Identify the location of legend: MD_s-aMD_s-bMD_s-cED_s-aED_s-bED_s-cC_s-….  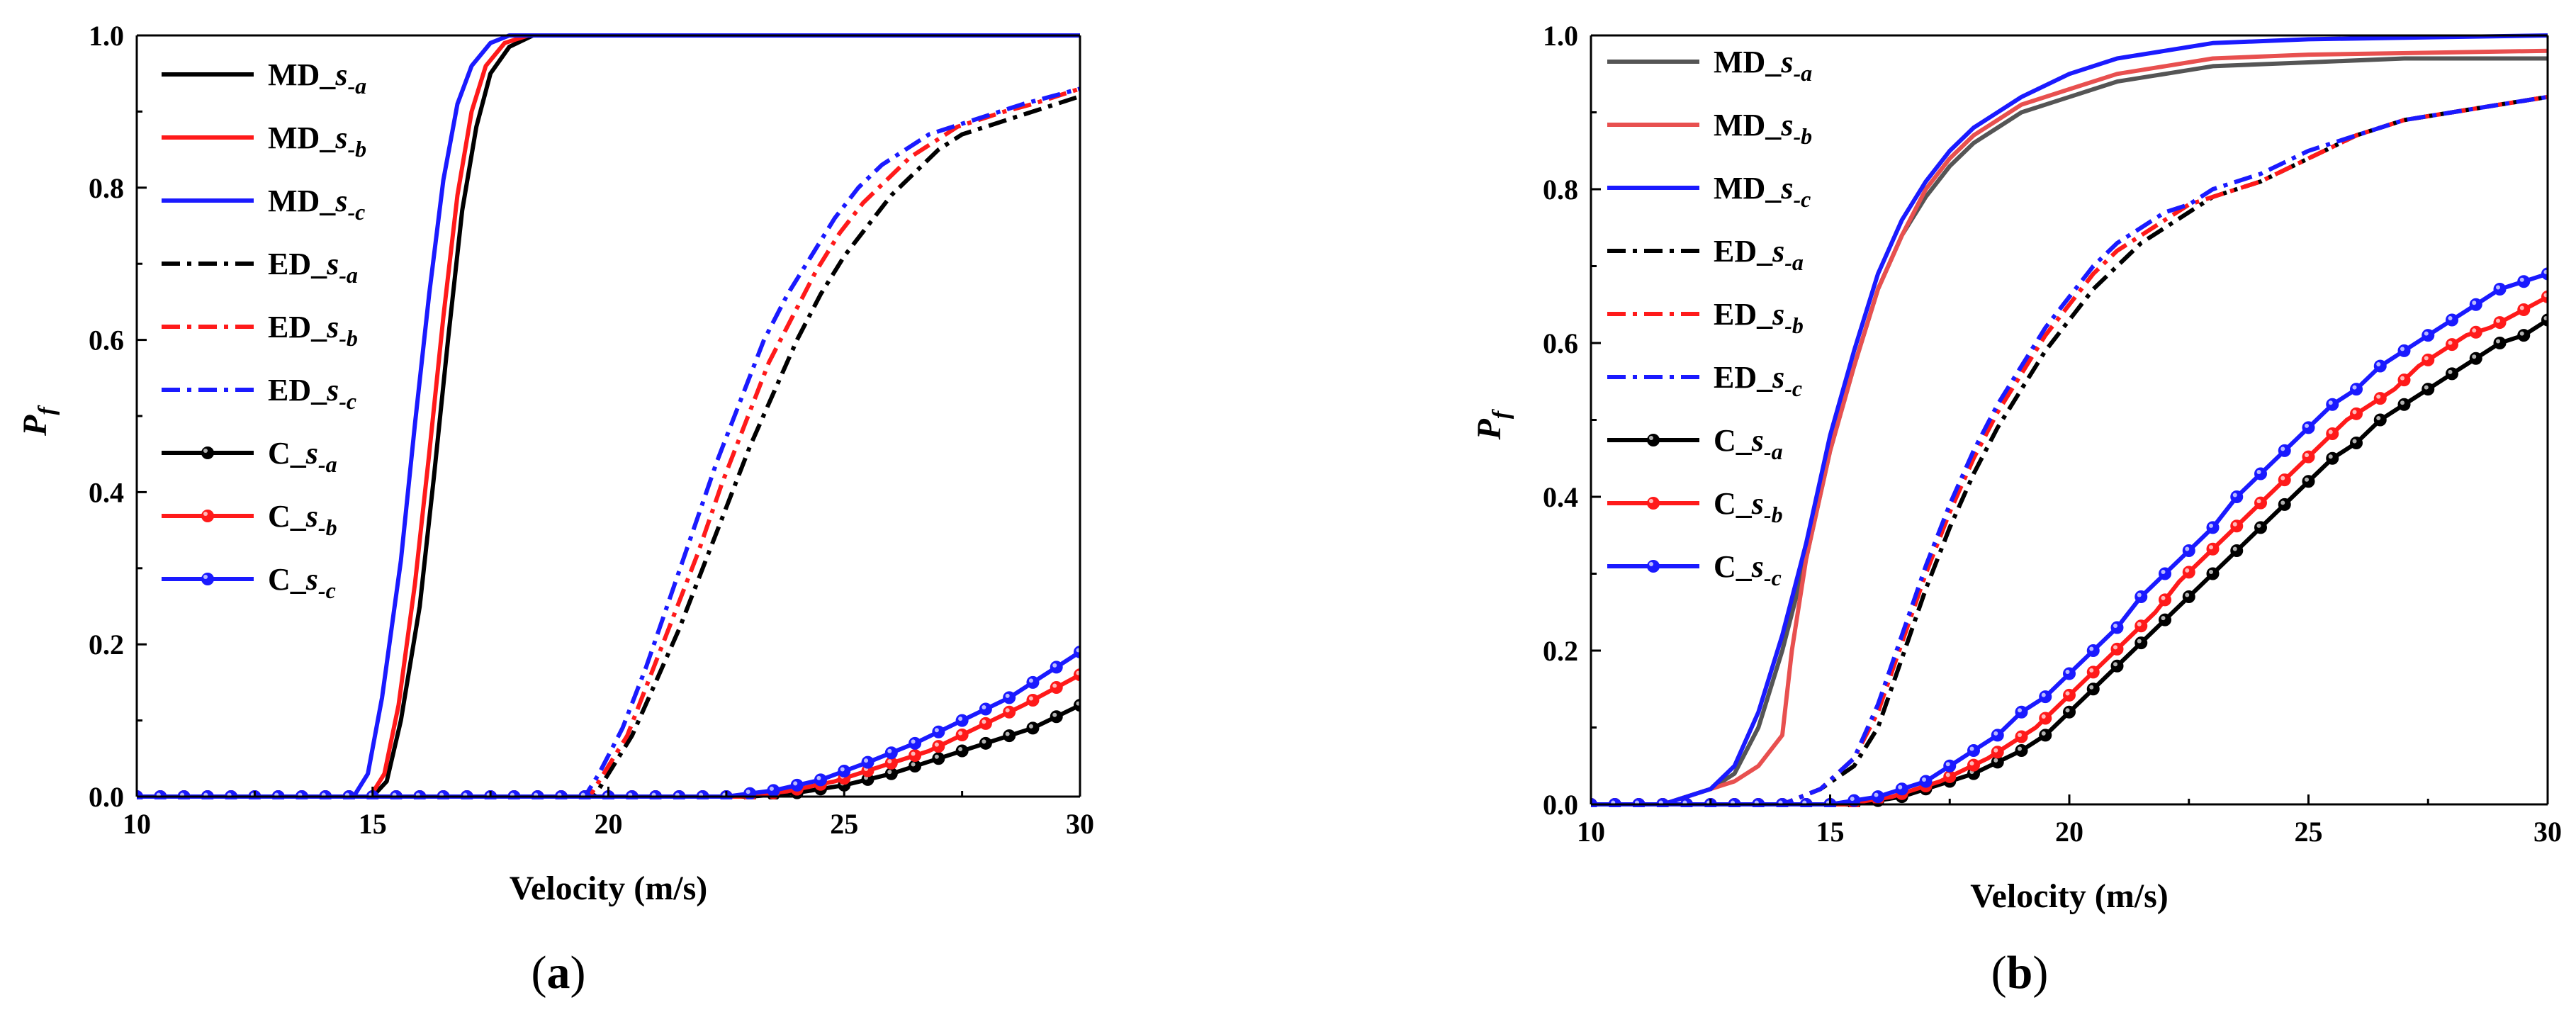
(1710, 317).